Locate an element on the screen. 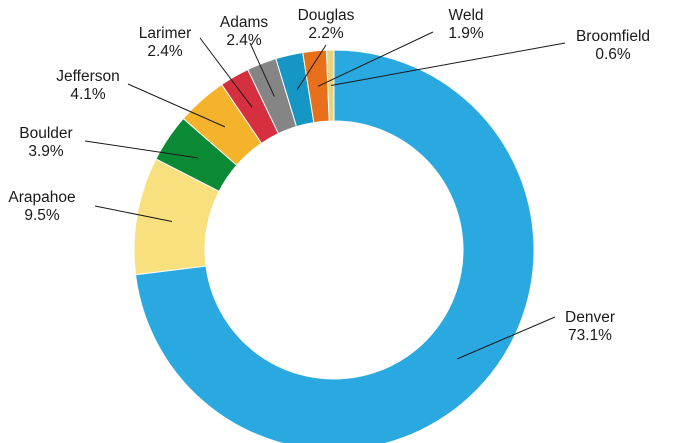 The width and height of the screenshot is (681, 443). label-value-jefferson: 4.1% is located at coordinates (88, 94).